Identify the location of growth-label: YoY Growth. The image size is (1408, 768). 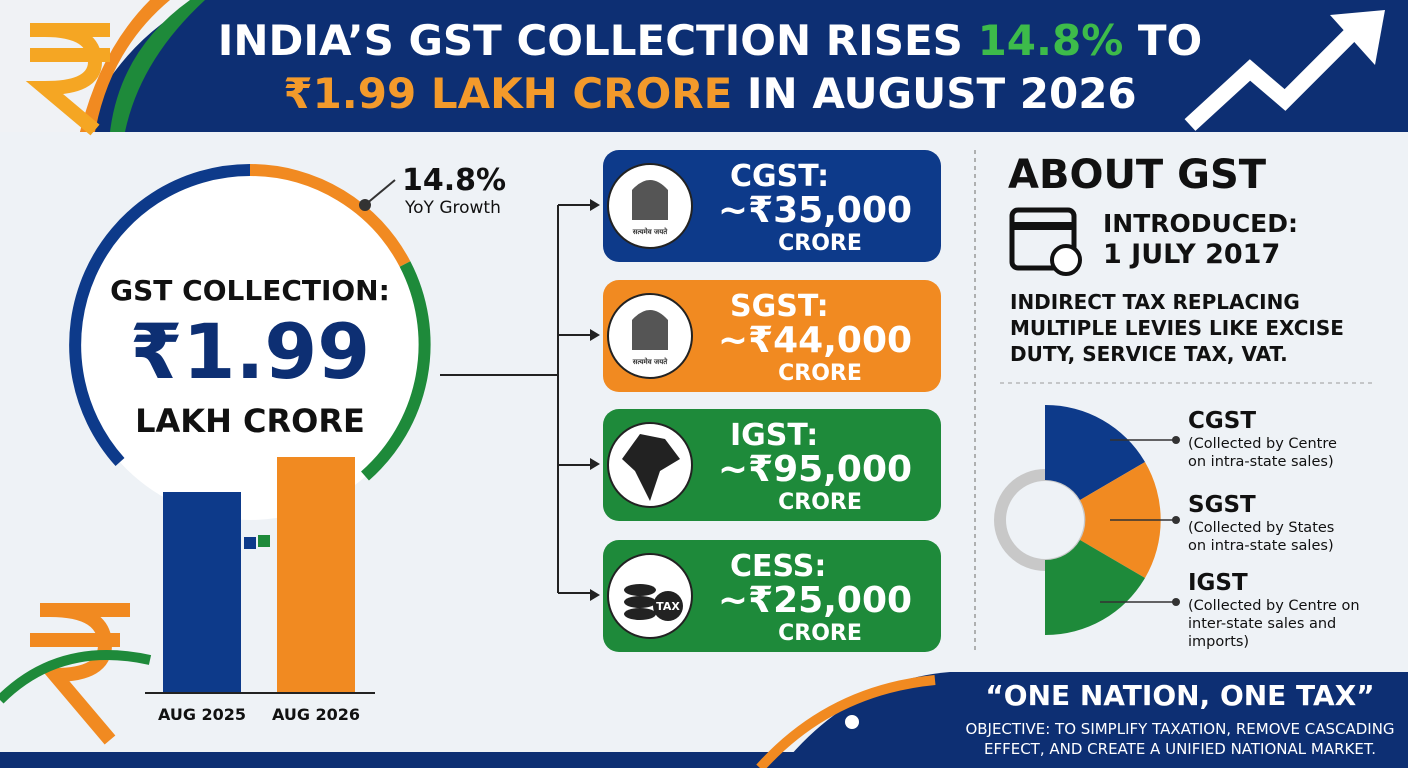
(452, 208).